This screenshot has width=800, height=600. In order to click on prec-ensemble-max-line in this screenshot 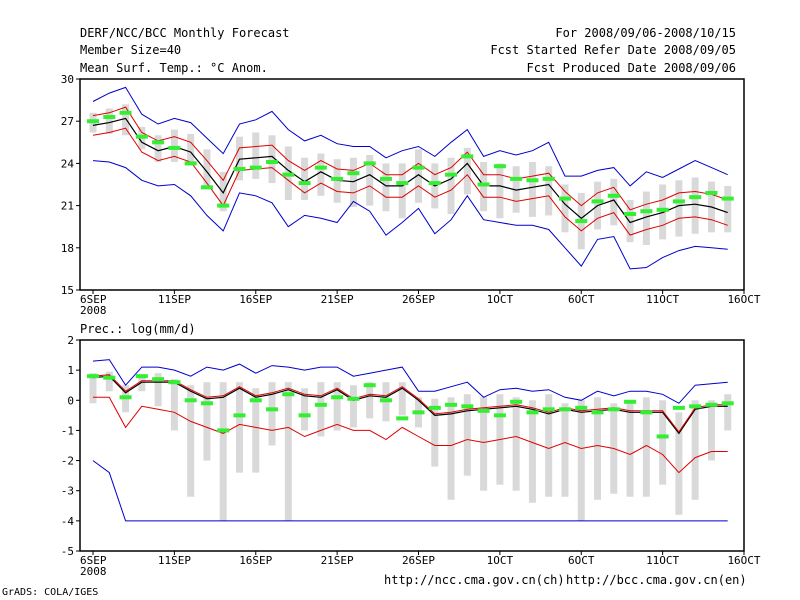, I will do `click(410, 381)`.